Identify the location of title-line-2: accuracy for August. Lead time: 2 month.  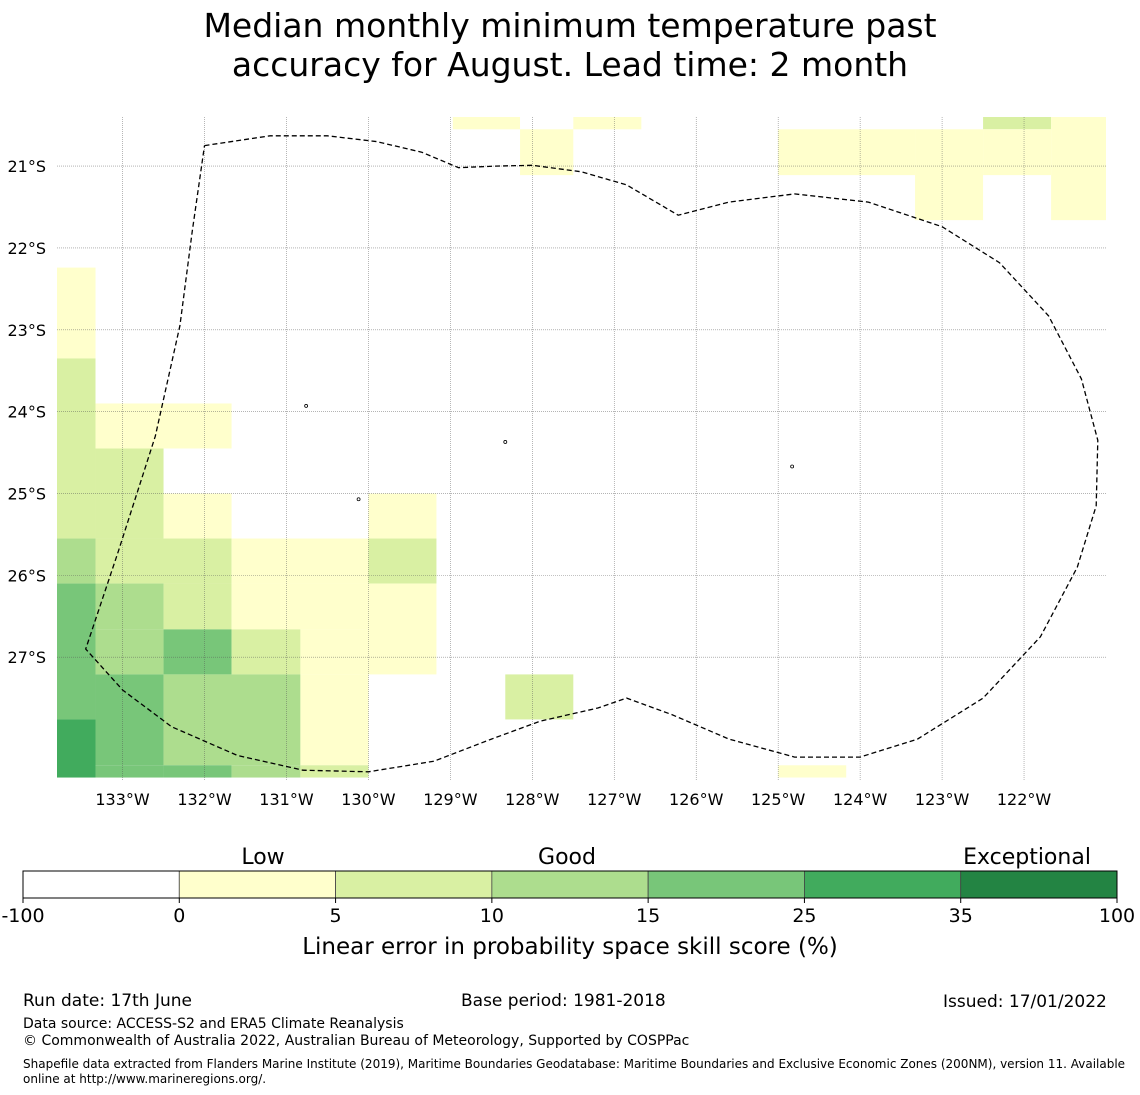
(570, 64).